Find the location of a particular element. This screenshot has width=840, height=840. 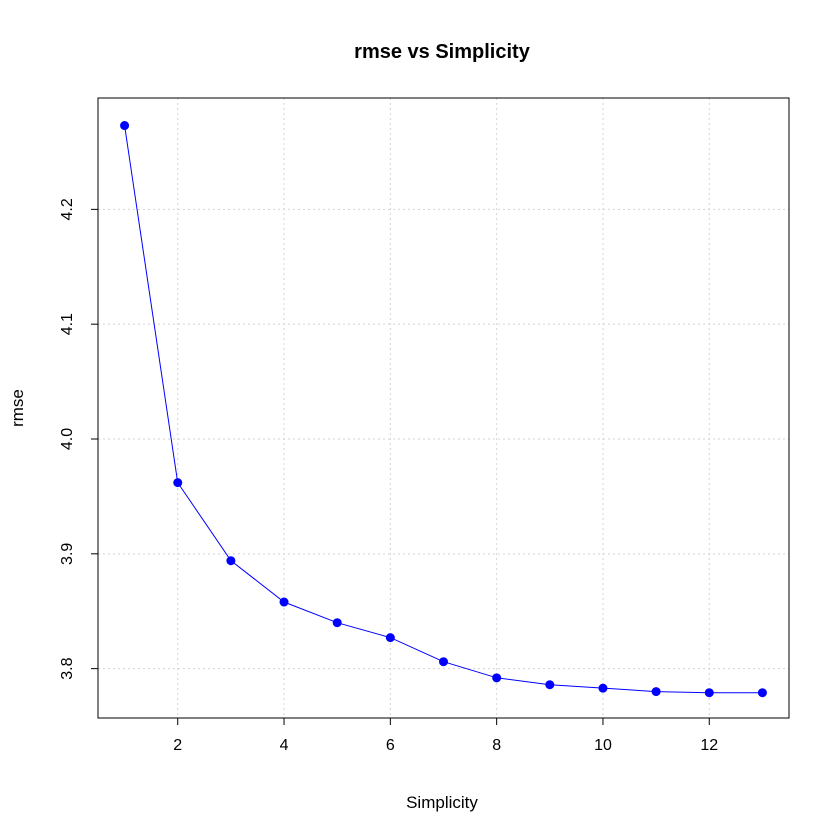

x-tick-label: 4 is located at coordinates (284, 745).